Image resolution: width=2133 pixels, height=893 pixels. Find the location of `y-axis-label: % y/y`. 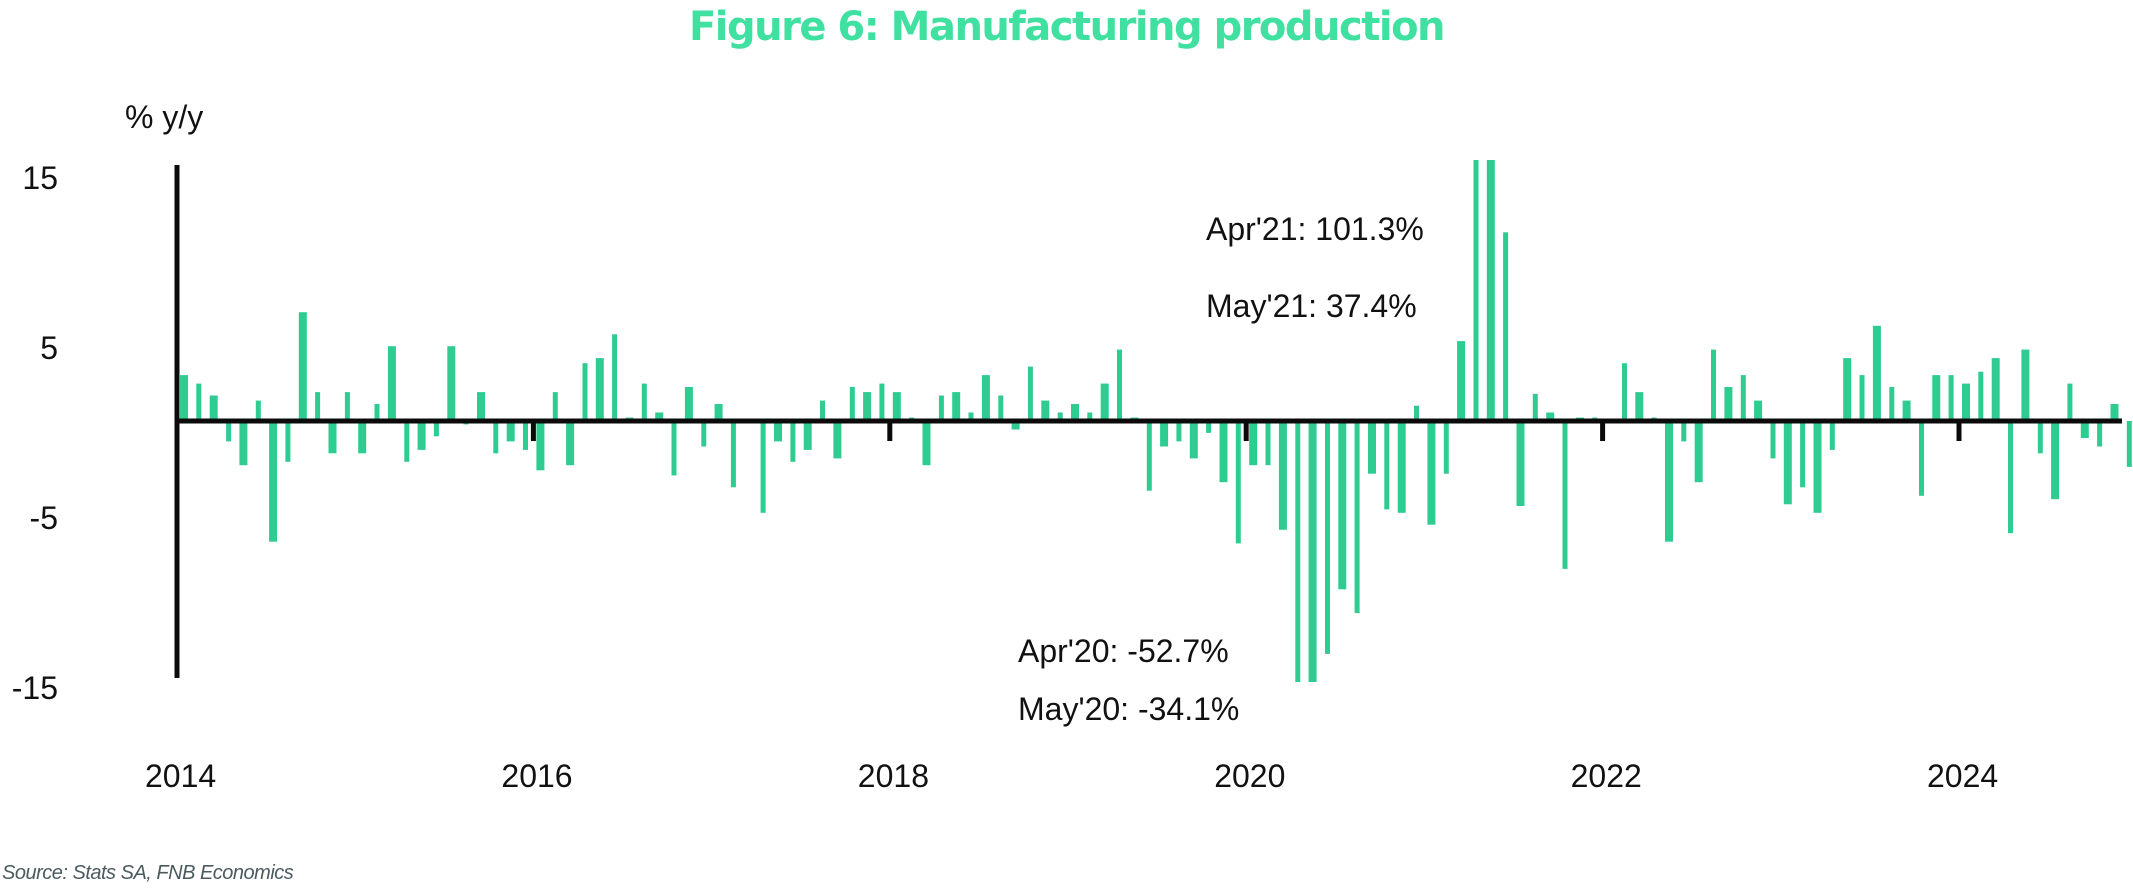

y-axis-label: % y/y is located at coordinates (164, 117).